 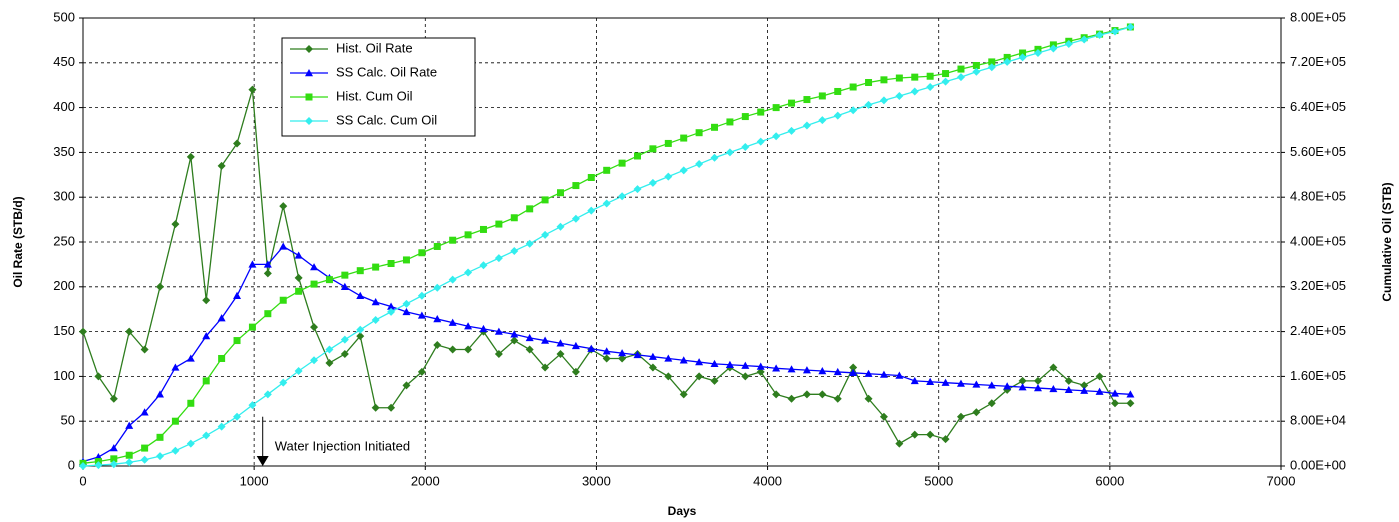 What do you see at coordinates (254, 480) in the screenshot?
I see `x-tick-label: 1000` at bounding box center [254, 480].